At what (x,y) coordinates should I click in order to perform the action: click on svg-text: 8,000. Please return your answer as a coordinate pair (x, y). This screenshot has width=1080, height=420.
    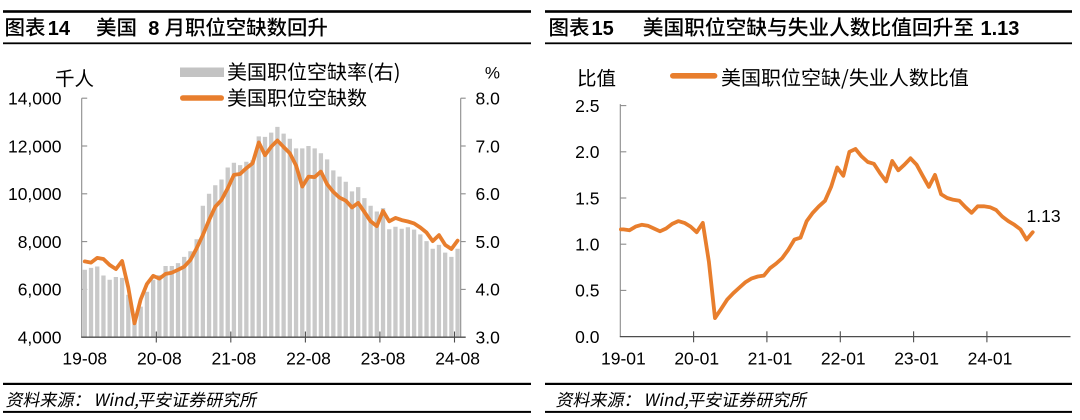
    Looking at the image, I should click on (40, 242).